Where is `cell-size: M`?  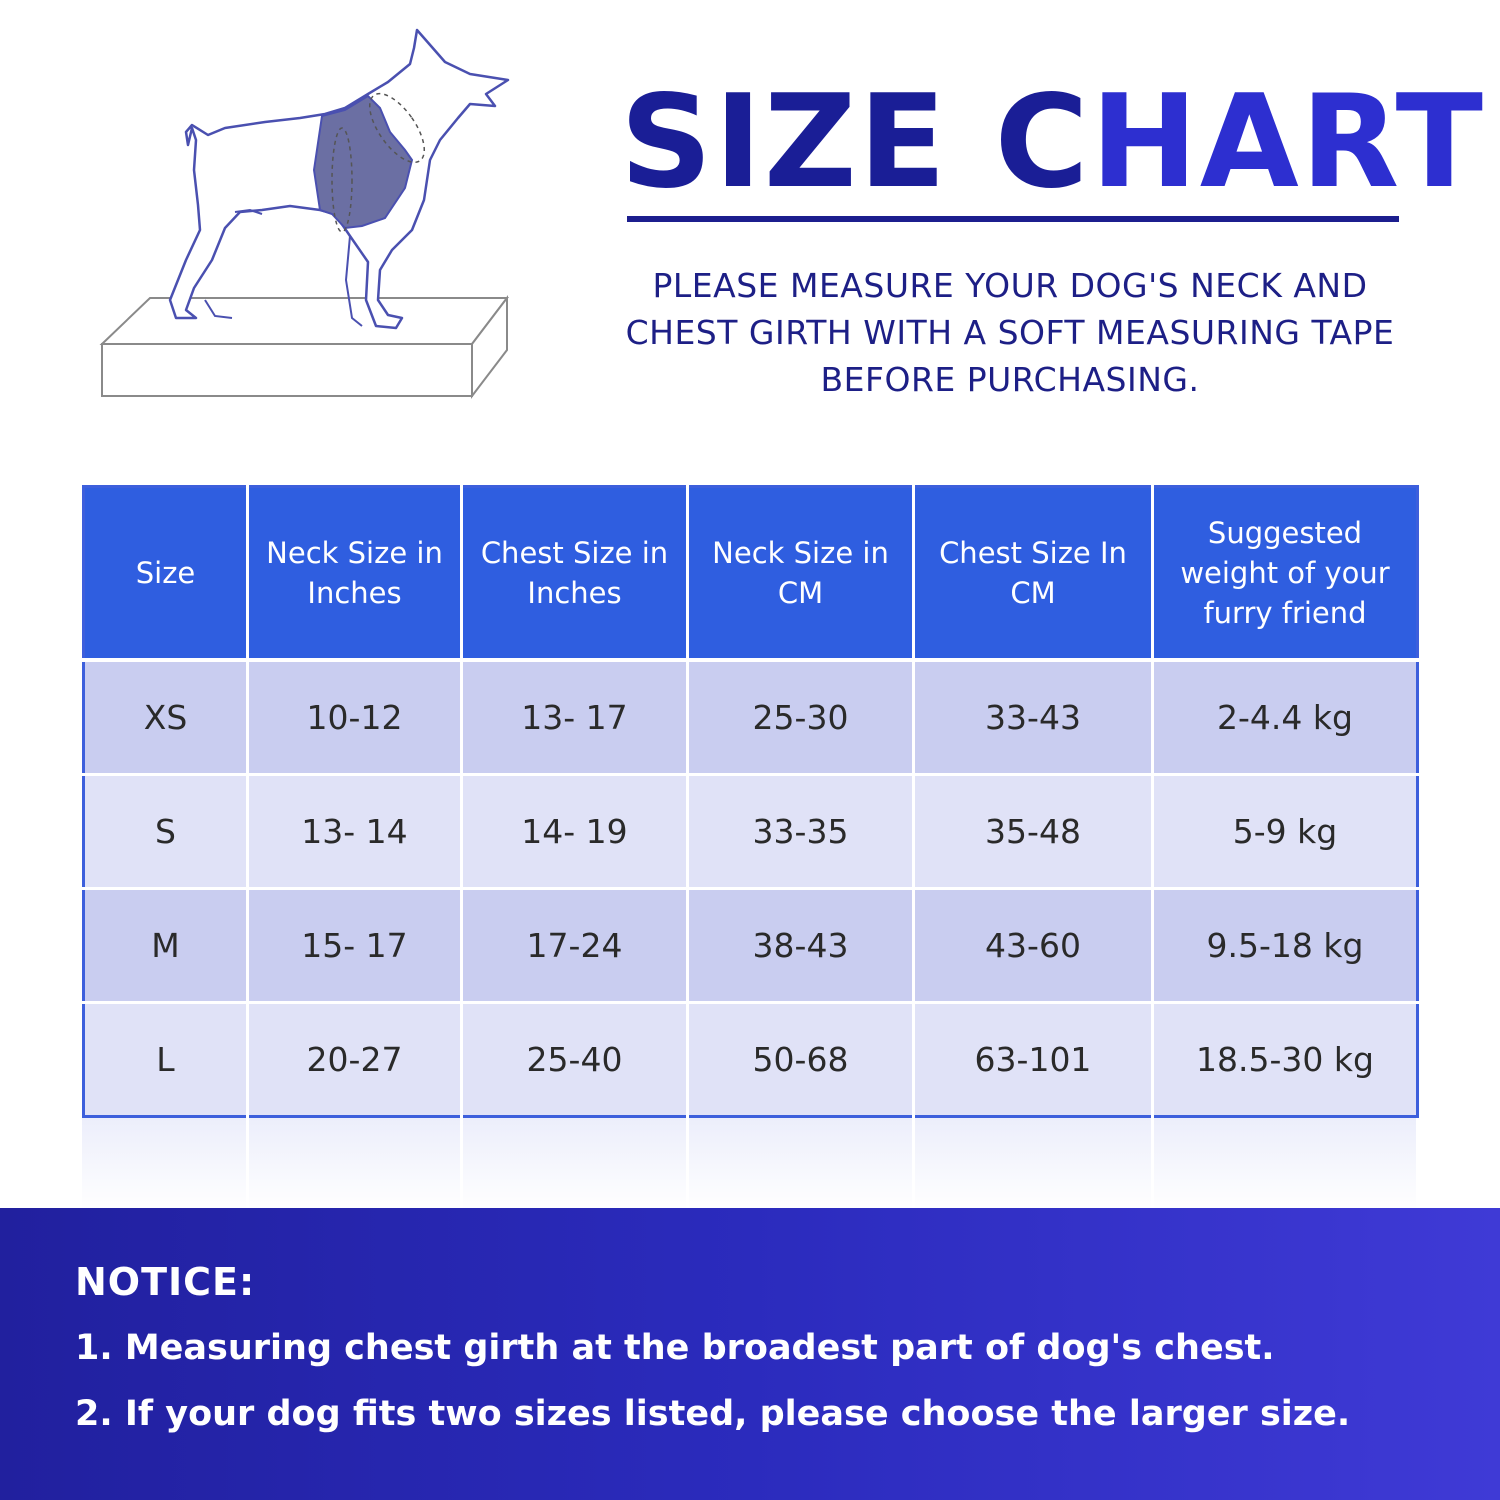 cell-size: M is located at coordinates (166, 946).